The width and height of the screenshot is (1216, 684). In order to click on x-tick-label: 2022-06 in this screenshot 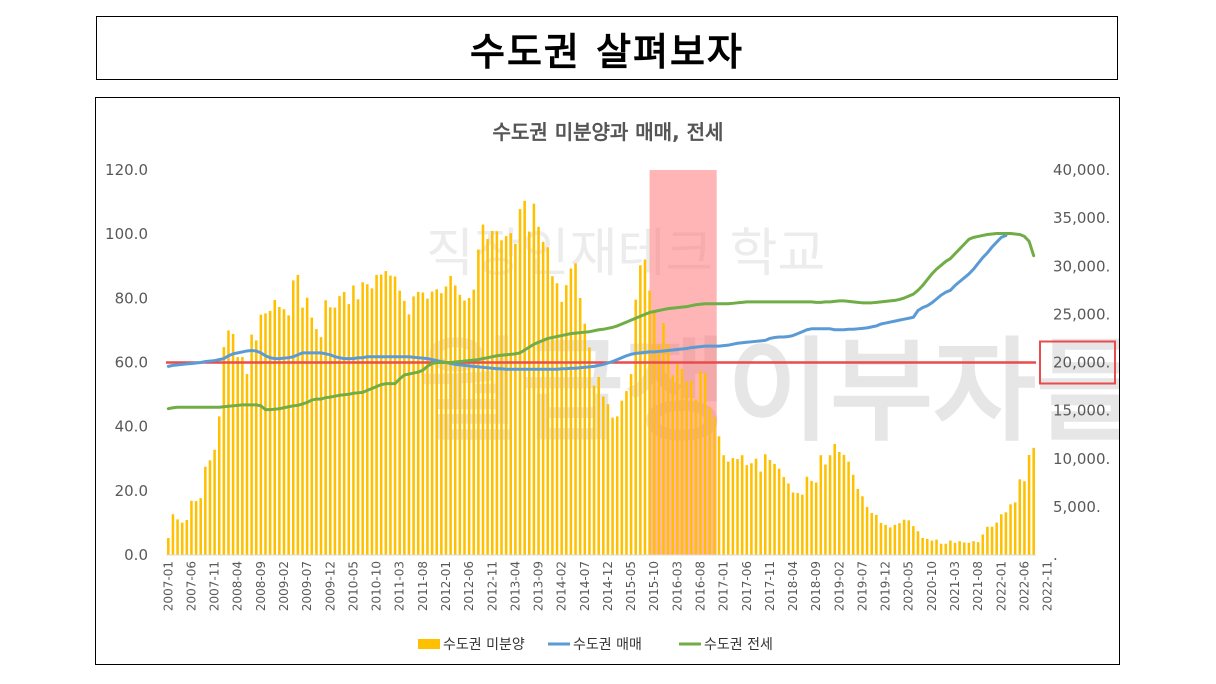, I will do `click(1024, 586)`.